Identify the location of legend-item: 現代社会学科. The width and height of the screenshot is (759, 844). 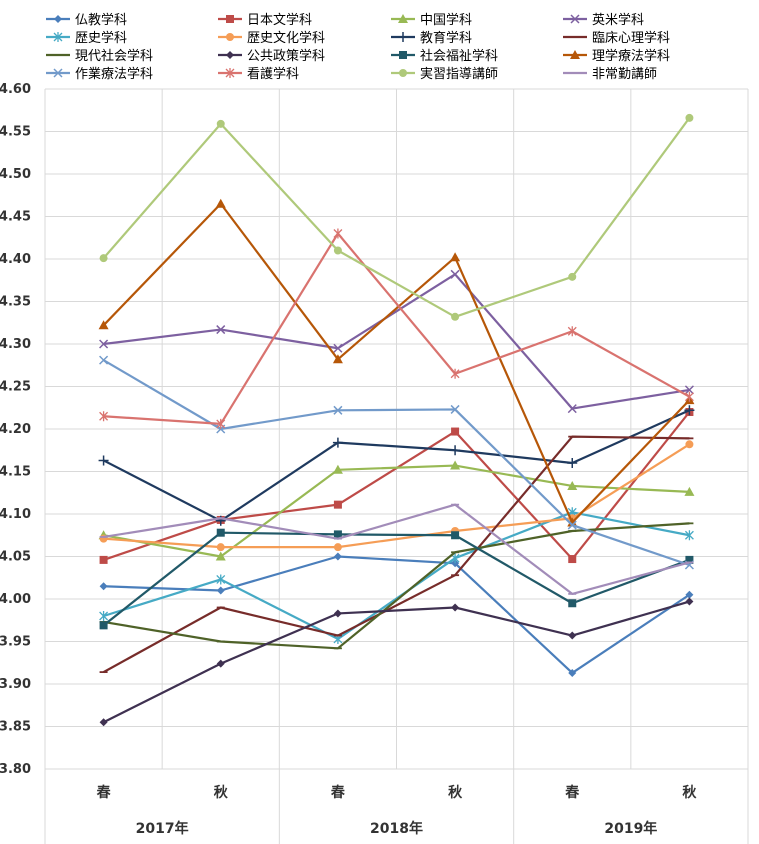
(99, 56).